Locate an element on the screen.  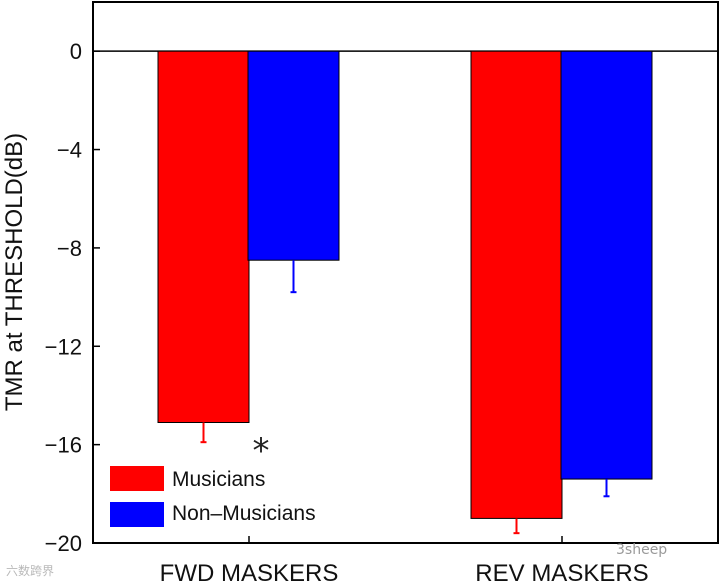
y-tick-label: −12 is located at coordinates (63, 346).